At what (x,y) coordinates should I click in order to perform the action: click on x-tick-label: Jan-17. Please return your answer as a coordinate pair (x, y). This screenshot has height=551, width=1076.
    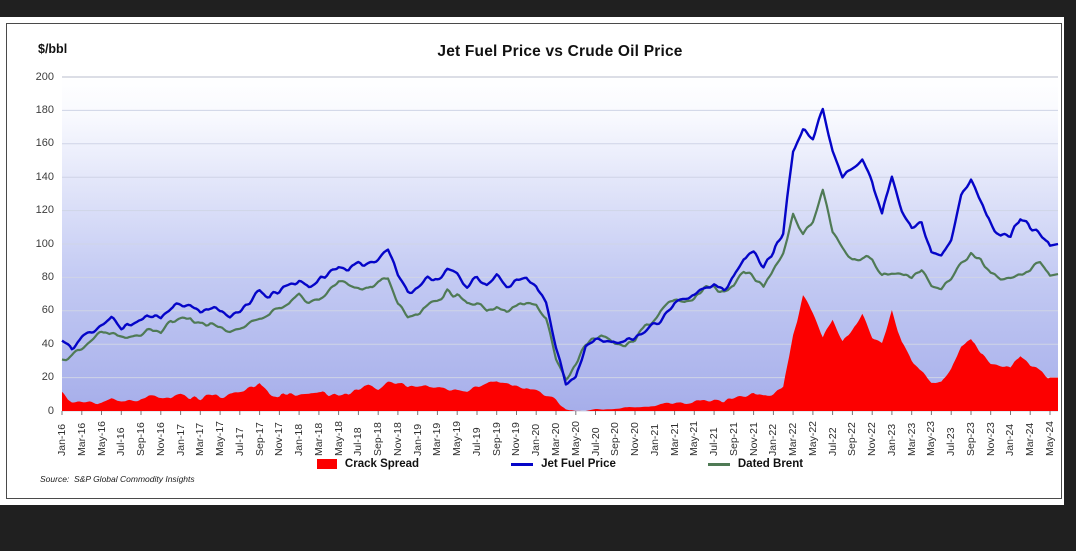
    Looking at the image, I should click on (180, 439).